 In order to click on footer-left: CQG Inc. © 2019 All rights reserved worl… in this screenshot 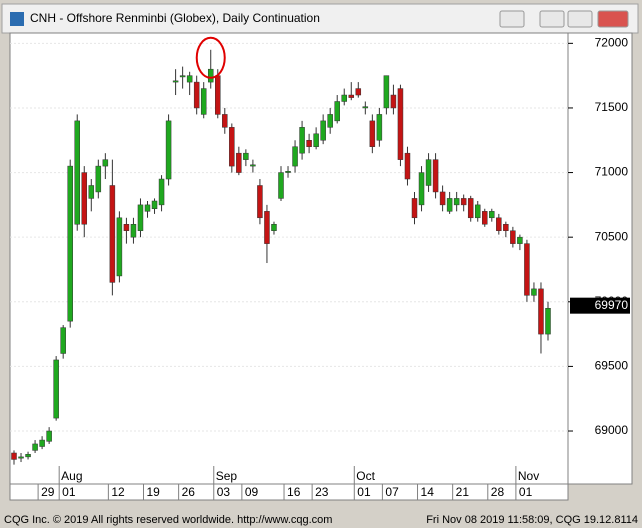, I will do `click(168, 520)`.